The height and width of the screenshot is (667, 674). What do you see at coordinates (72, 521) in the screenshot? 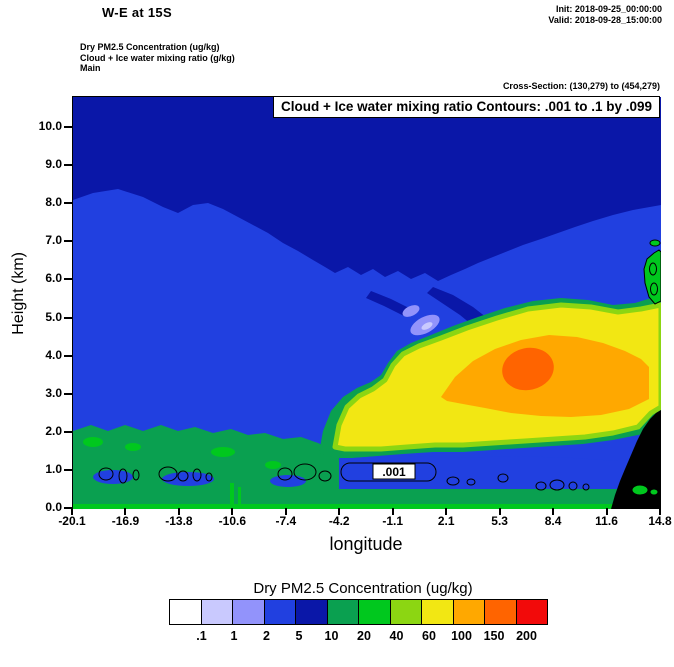
I see `x-tick-label: -20.1` at bounding box center [72, 521].